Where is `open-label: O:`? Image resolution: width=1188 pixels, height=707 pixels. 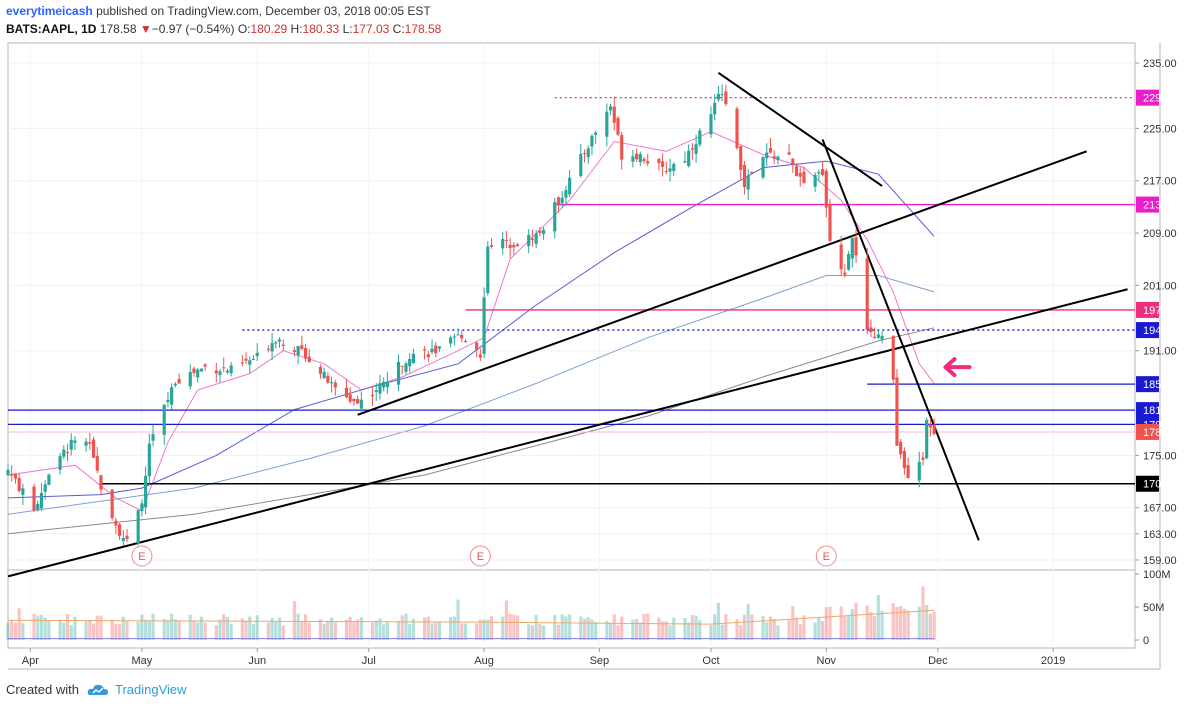 open-label: O: is located at coordinates (244, 29).